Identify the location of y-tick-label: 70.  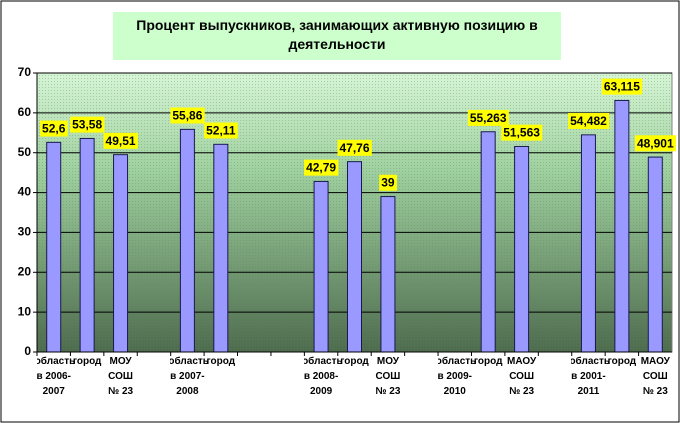
(25, 72).